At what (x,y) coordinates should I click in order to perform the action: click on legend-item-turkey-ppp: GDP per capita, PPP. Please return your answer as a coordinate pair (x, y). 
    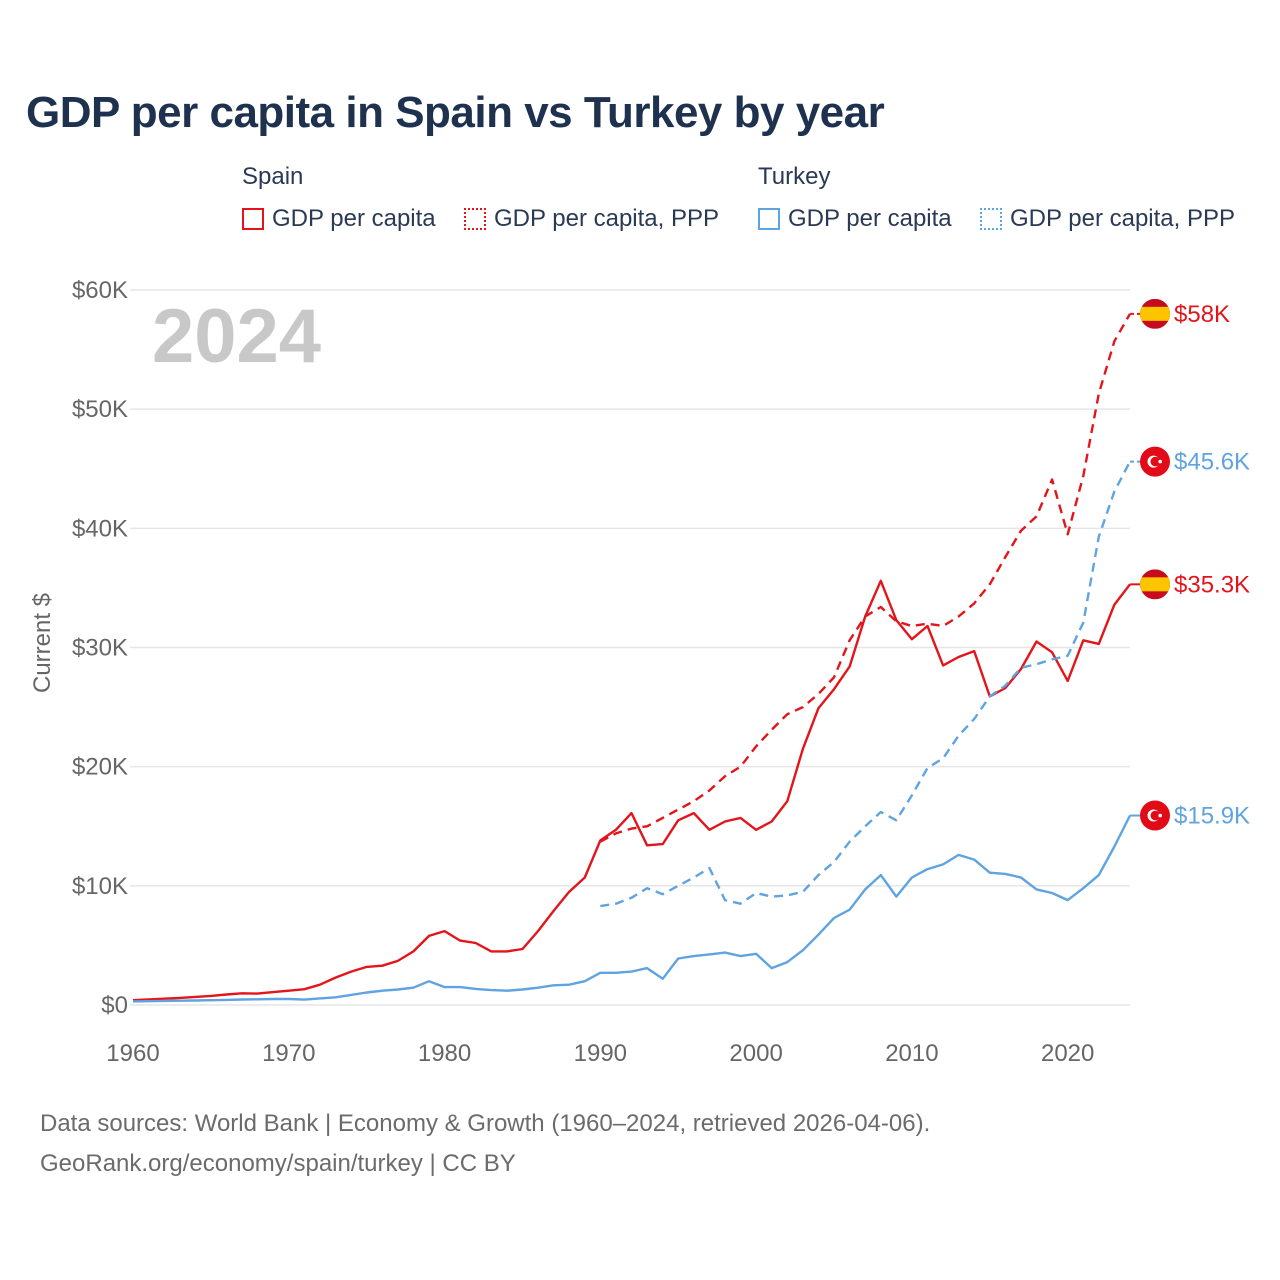
    Looking at the image, I should click on (1107, 219).